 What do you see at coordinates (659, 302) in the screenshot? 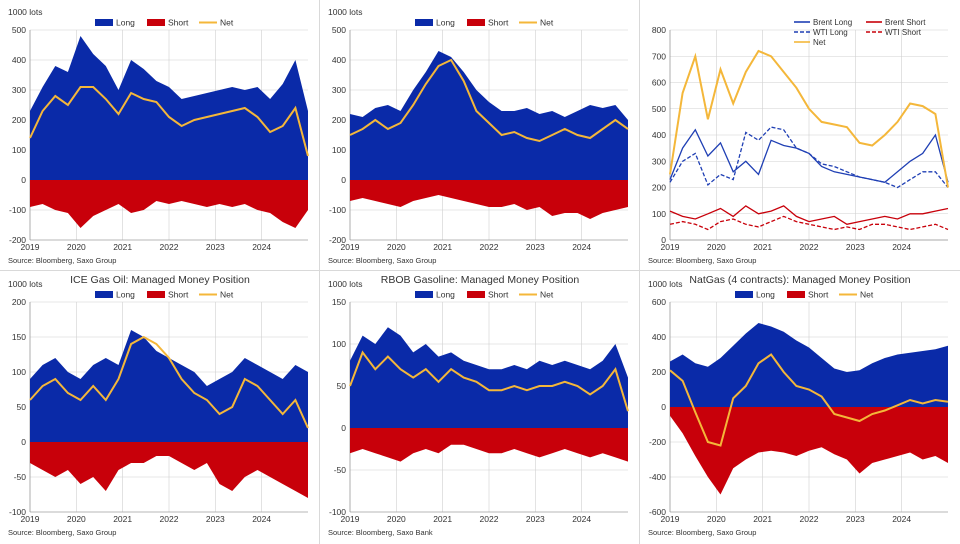
I see `y-tick-label: 600` at bounding box center [659, 302].